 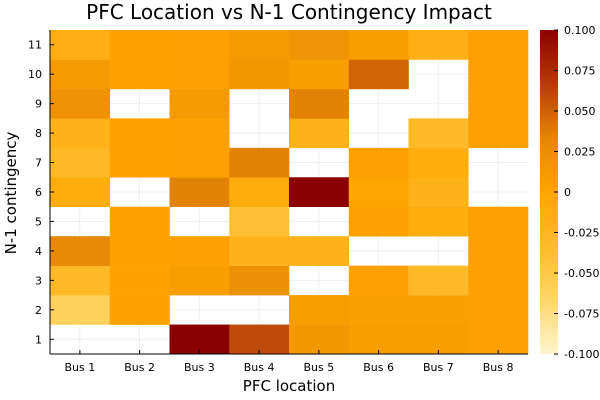 What do you see at coordinates (38, 221) in the screenshot?
I see `y-tick-label: 5` at bounding box center [38, 221].